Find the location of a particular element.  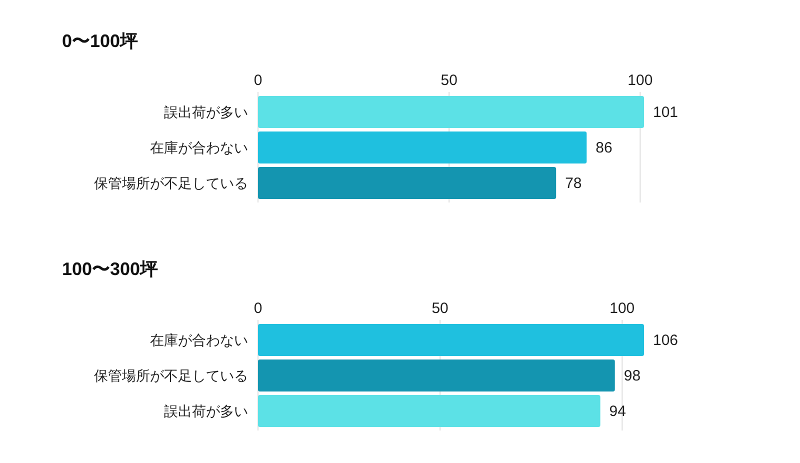

data-label: 86 is located at coordinates (604, 148).